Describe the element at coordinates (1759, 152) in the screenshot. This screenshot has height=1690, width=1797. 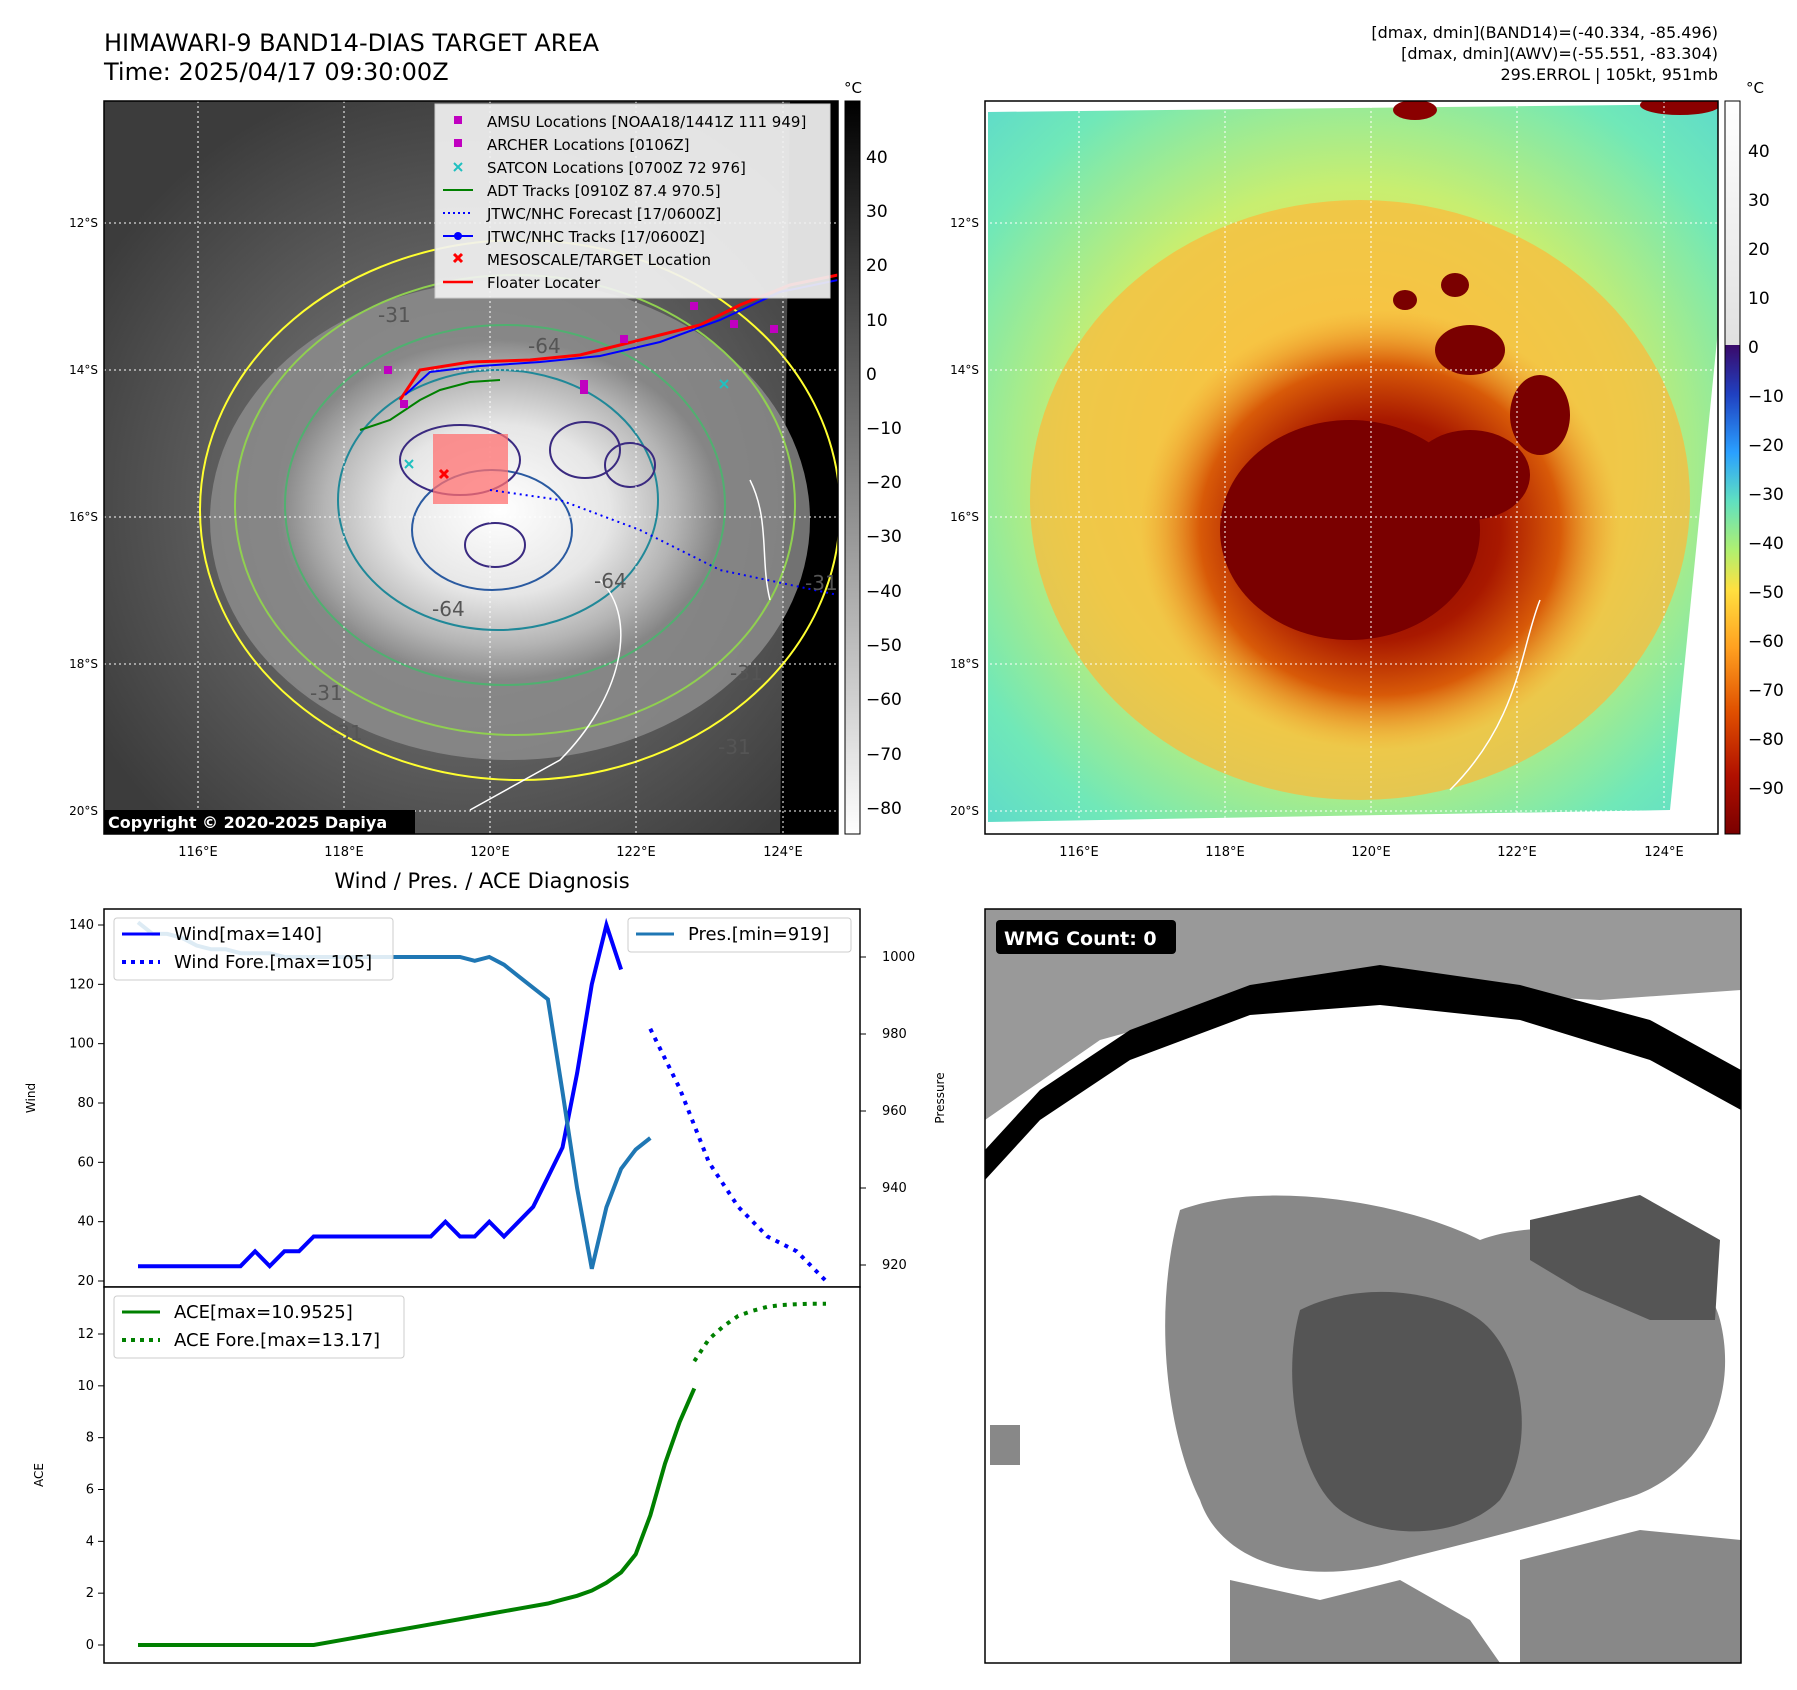
I see `svg-text: 40` at that location.